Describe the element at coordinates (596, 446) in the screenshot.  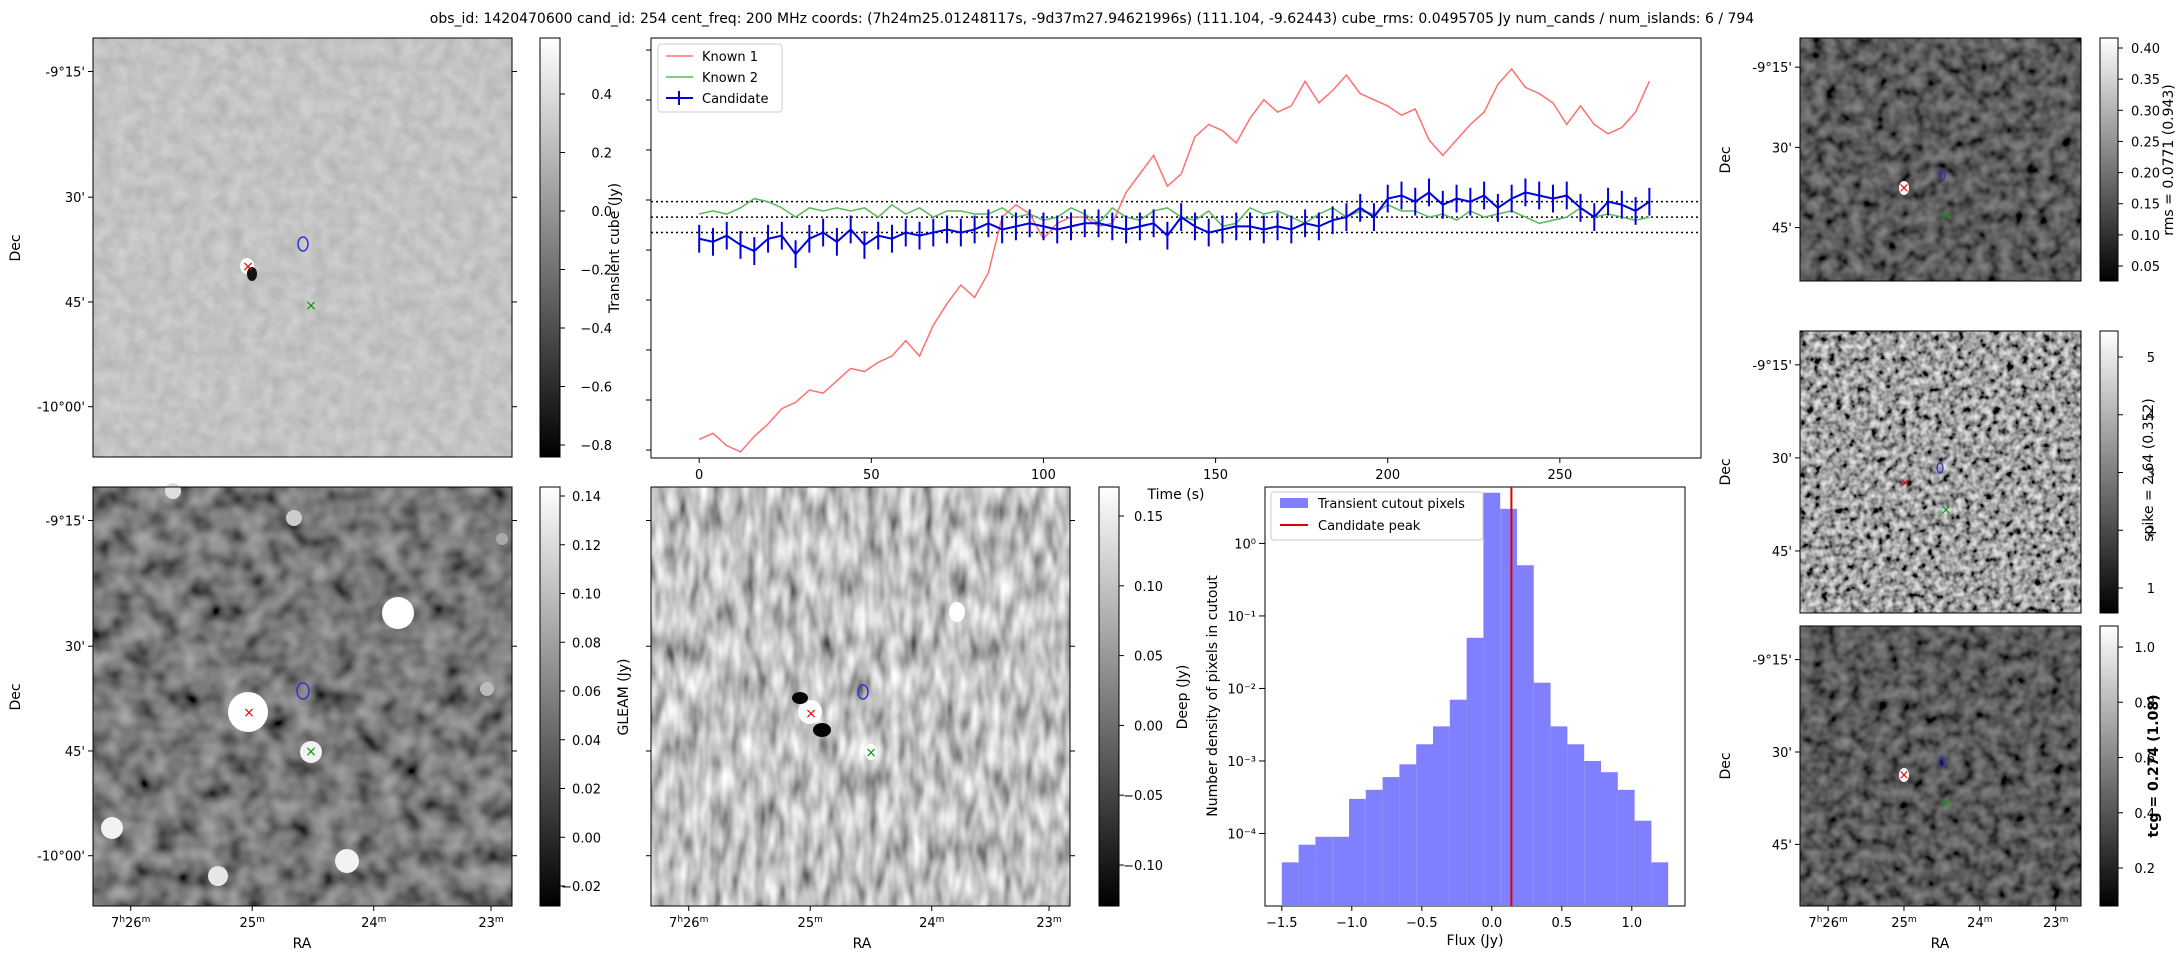
I see `cbar-tick-label: −0.8` at that location.